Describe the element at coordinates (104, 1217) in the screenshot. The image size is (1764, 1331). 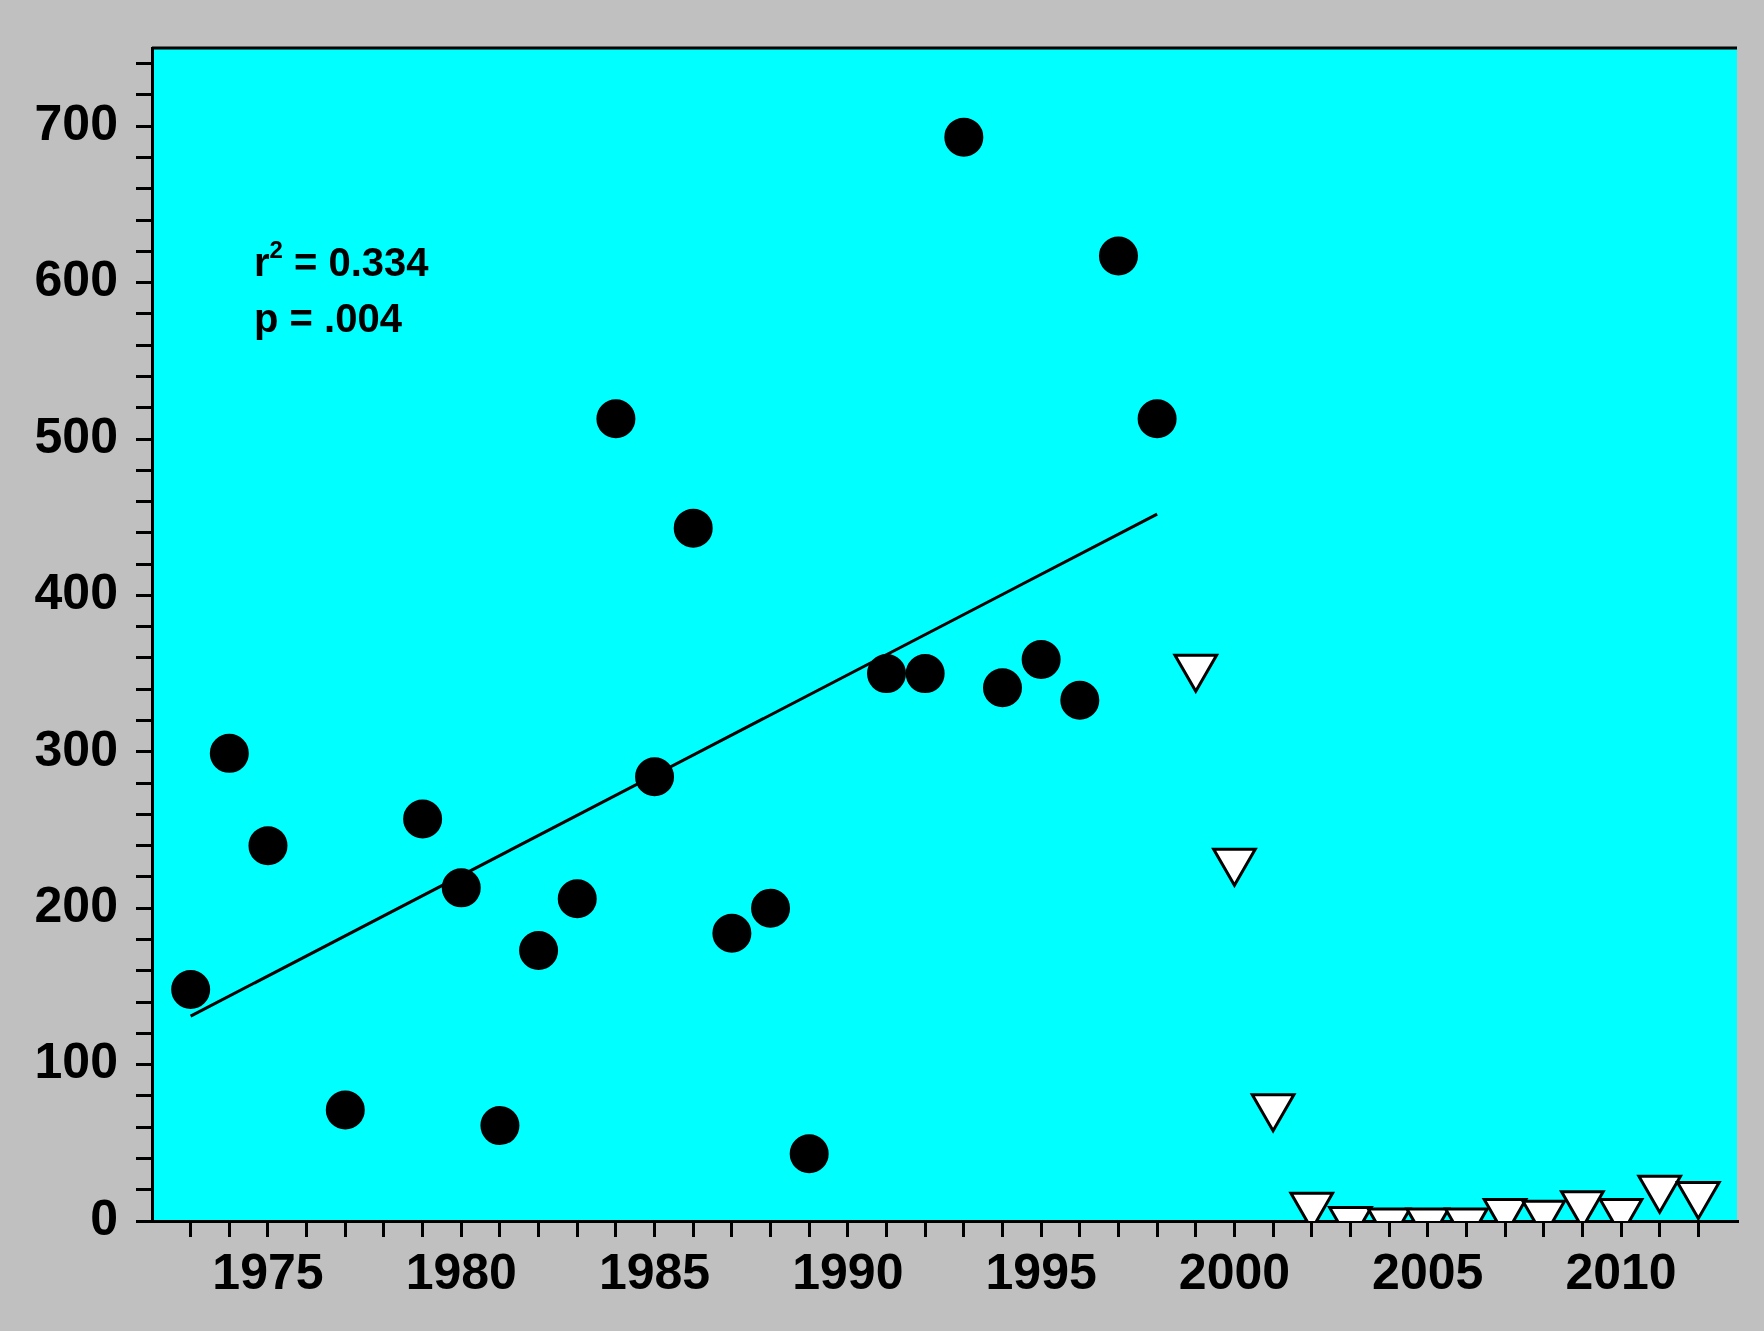
I see `y-tick-label: 0` at that location.